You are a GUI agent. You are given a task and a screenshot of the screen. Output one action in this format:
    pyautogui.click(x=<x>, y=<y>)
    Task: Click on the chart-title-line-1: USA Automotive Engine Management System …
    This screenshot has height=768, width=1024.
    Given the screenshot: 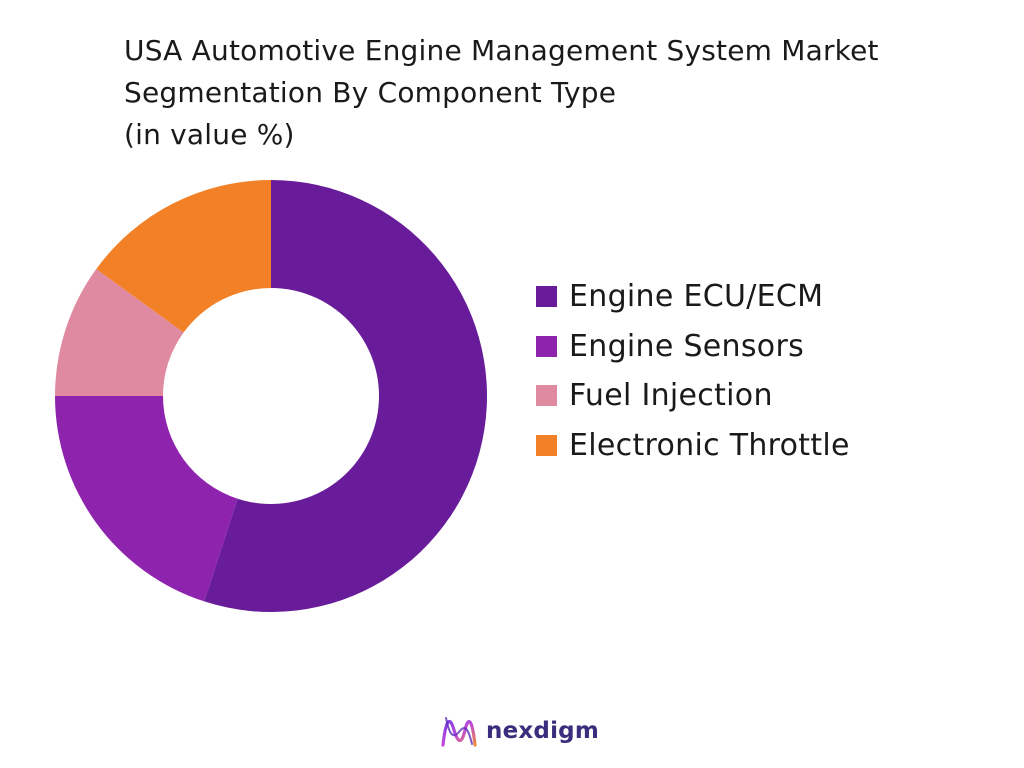 What is the action you would take?
    pyautogui.click(x=501, y=50)
    